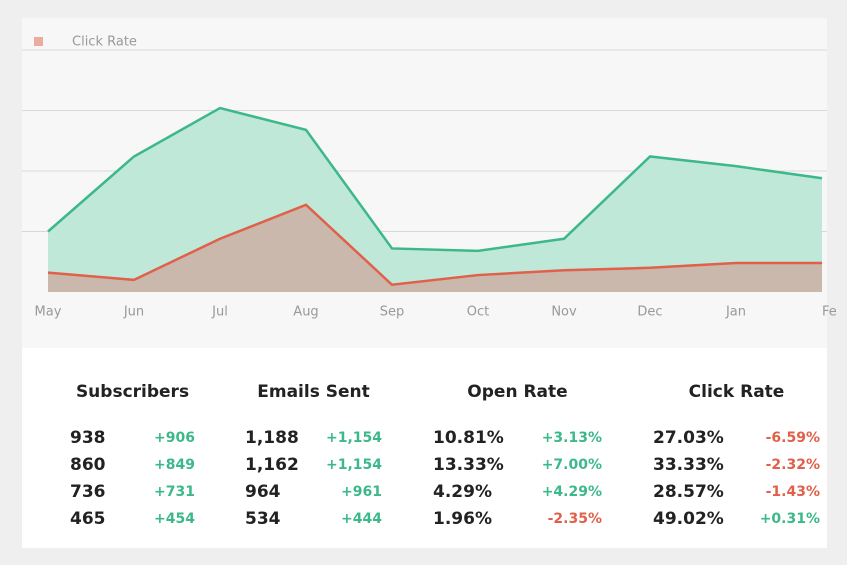 Image resolution: width=847 pixels, height=565 pixels. What do you see at coordinates (132, 392) in the screenshot?
I see `column-header: Subscribers` at bounding box center [132, 392].